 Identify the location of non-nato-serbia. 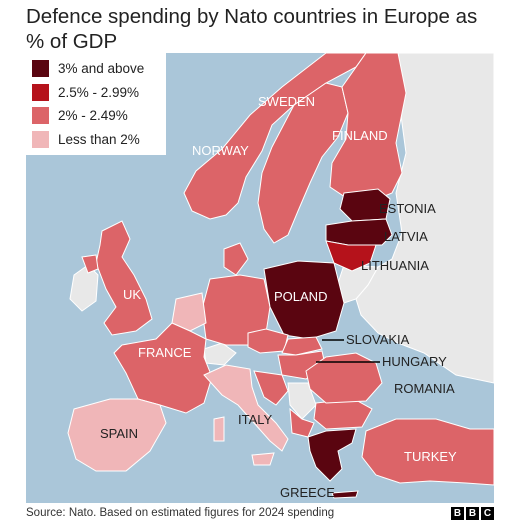
(302, 401).